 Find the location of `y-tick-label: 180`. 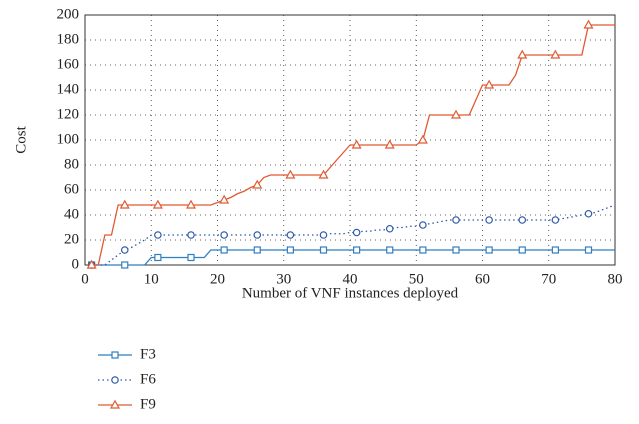

y-tick-label: 180 is located at coordinates (68, 39).